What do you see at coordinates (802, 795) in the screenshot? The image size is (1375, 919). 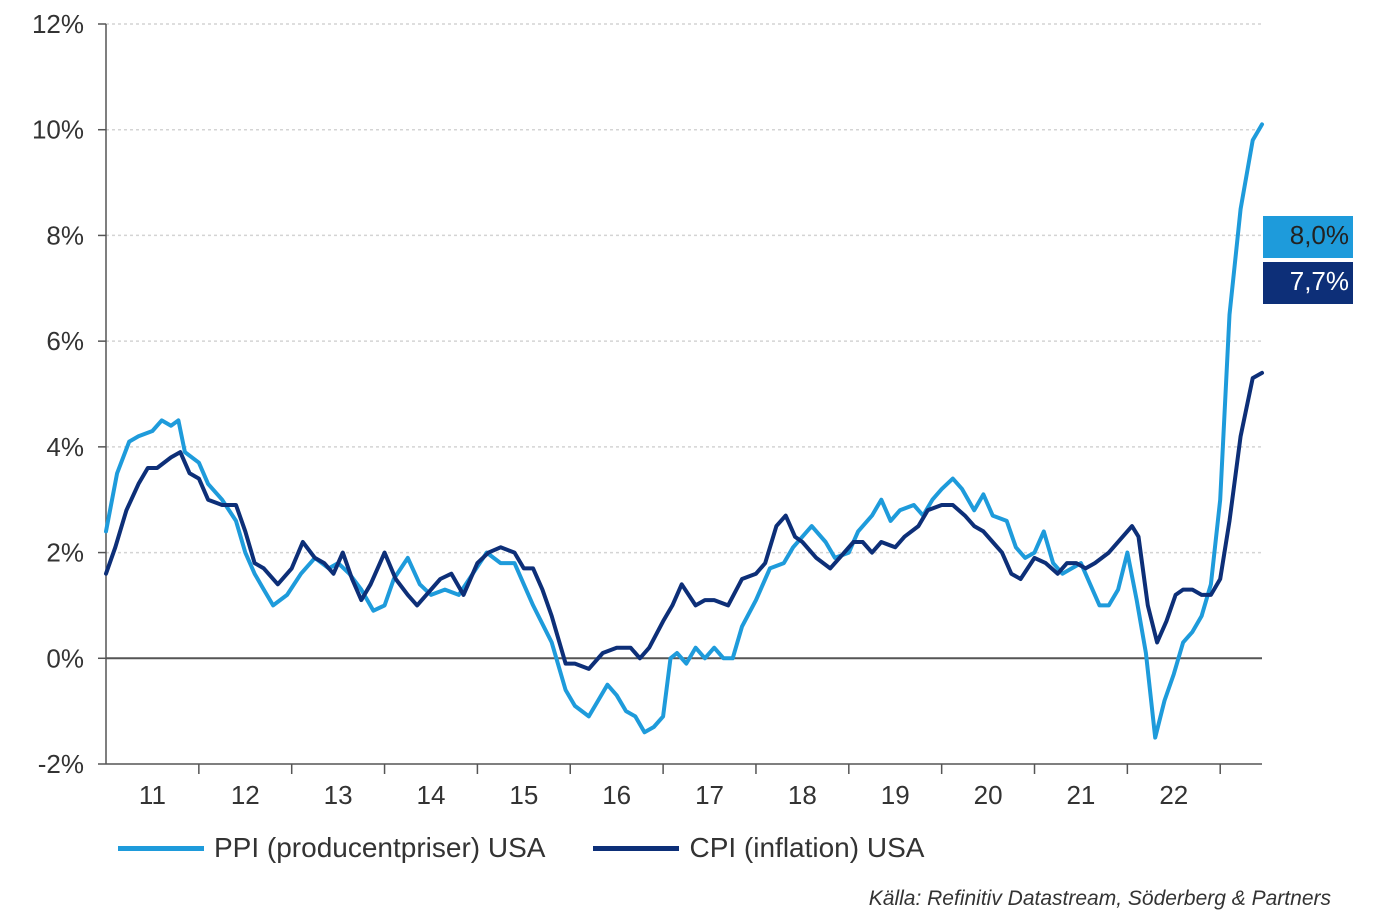 I see `x-tick-label: 18` at bounding box center [802, 795].